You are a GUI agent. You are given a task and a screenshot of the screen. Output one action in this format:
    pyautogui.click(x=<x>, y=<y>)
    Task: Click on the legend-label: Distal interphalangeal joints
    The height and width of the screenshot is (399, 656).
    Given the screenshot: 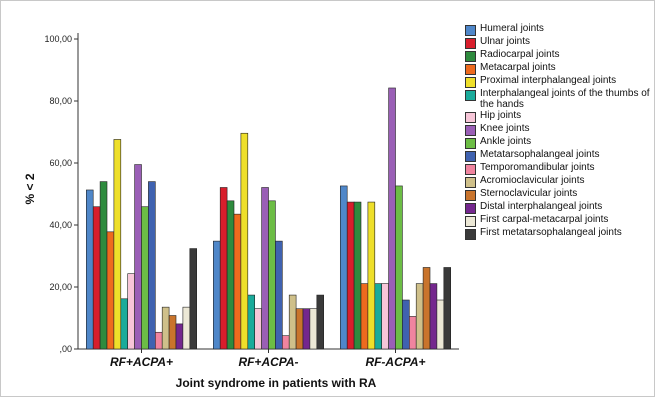 What is the action you would take?
    pyautogui.click(x=541, y=206)
    